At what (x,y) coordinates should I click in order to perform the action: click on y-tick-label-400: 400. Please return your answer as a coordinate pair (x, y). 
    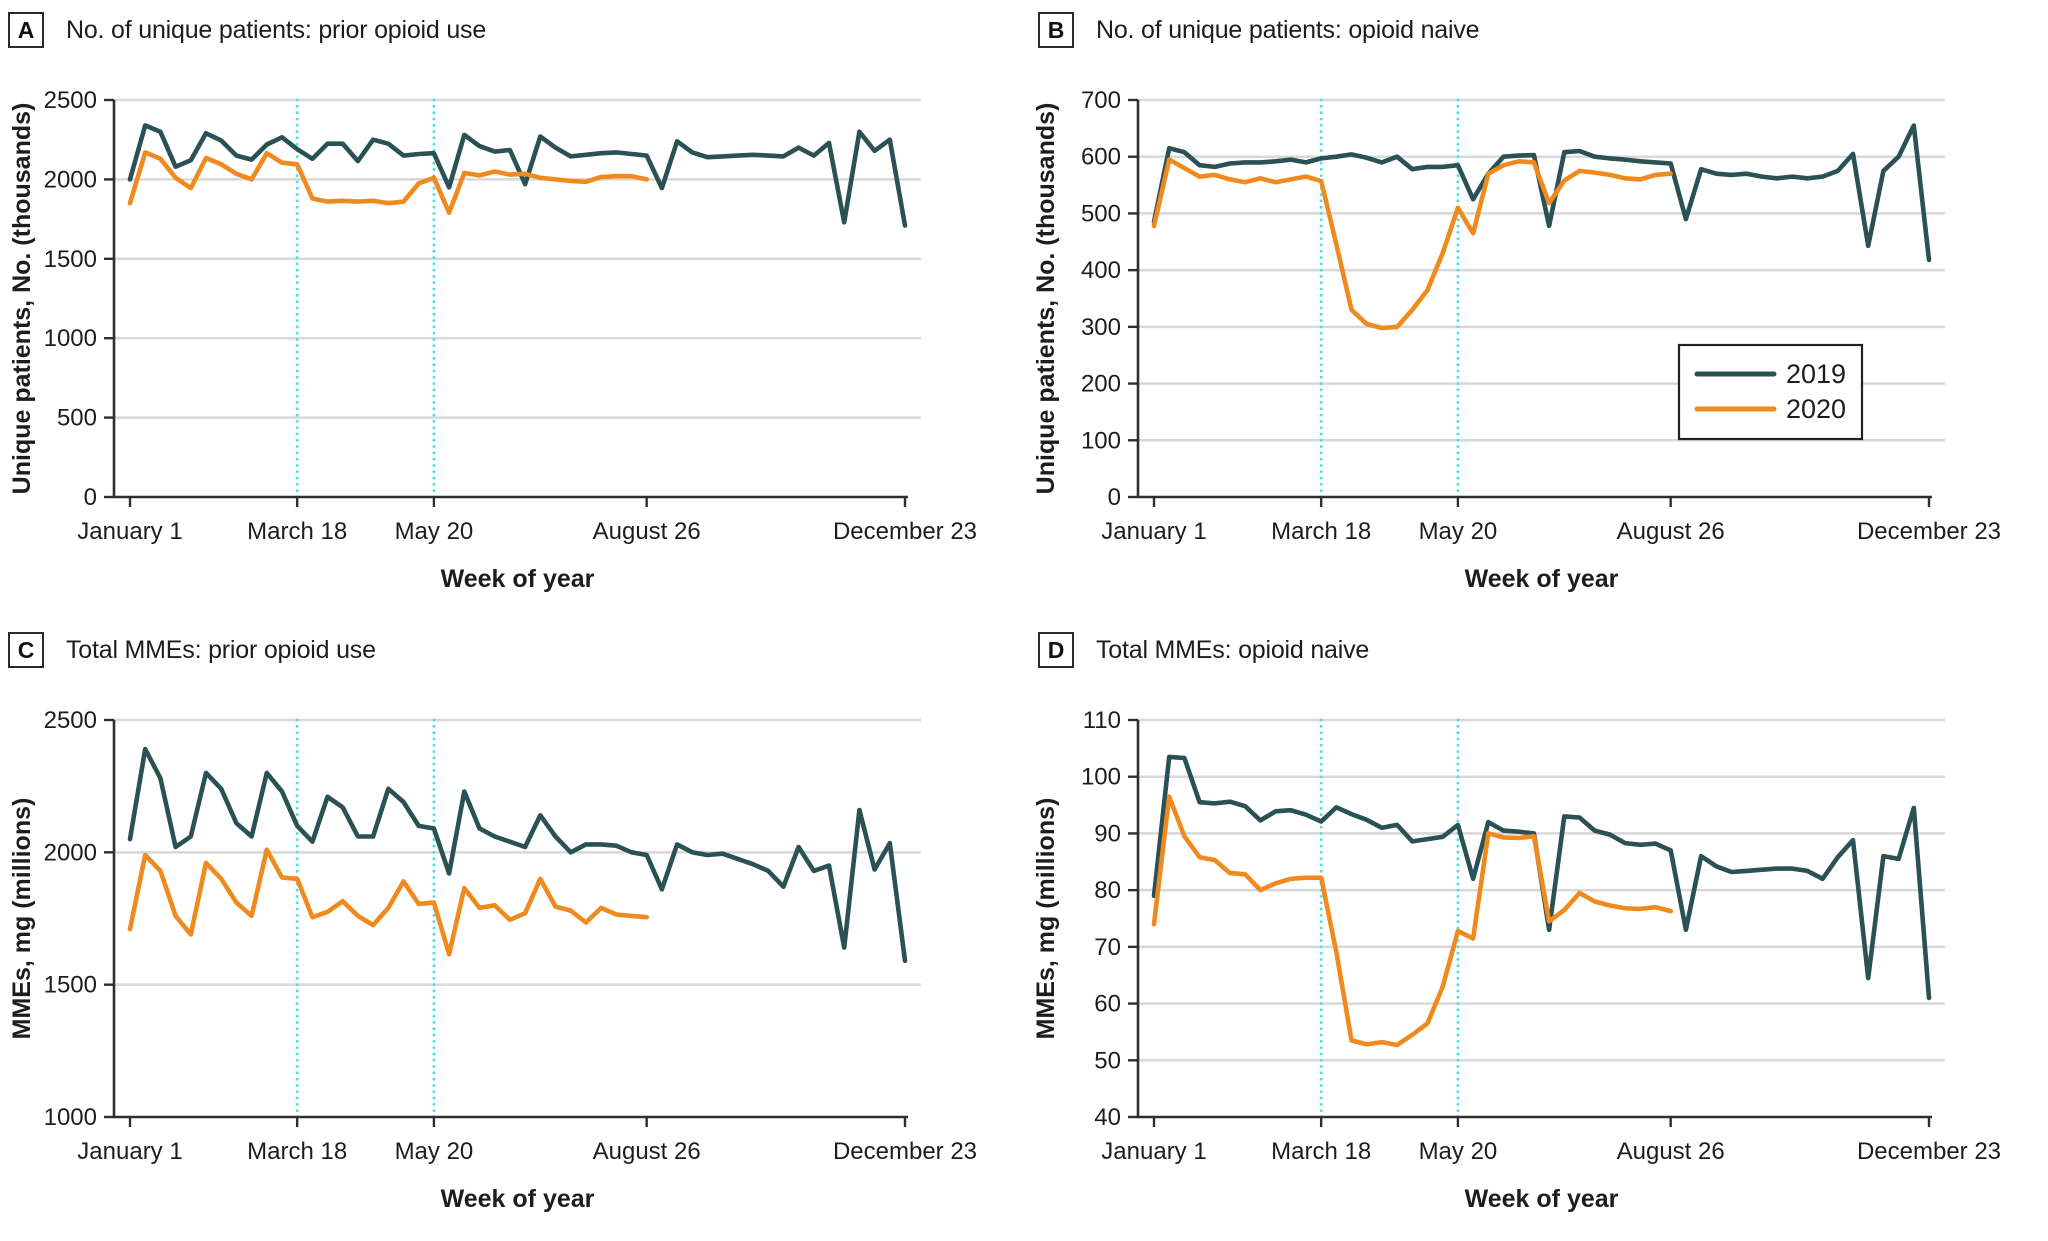
    Looking at the image, I should click on (1101, 270).